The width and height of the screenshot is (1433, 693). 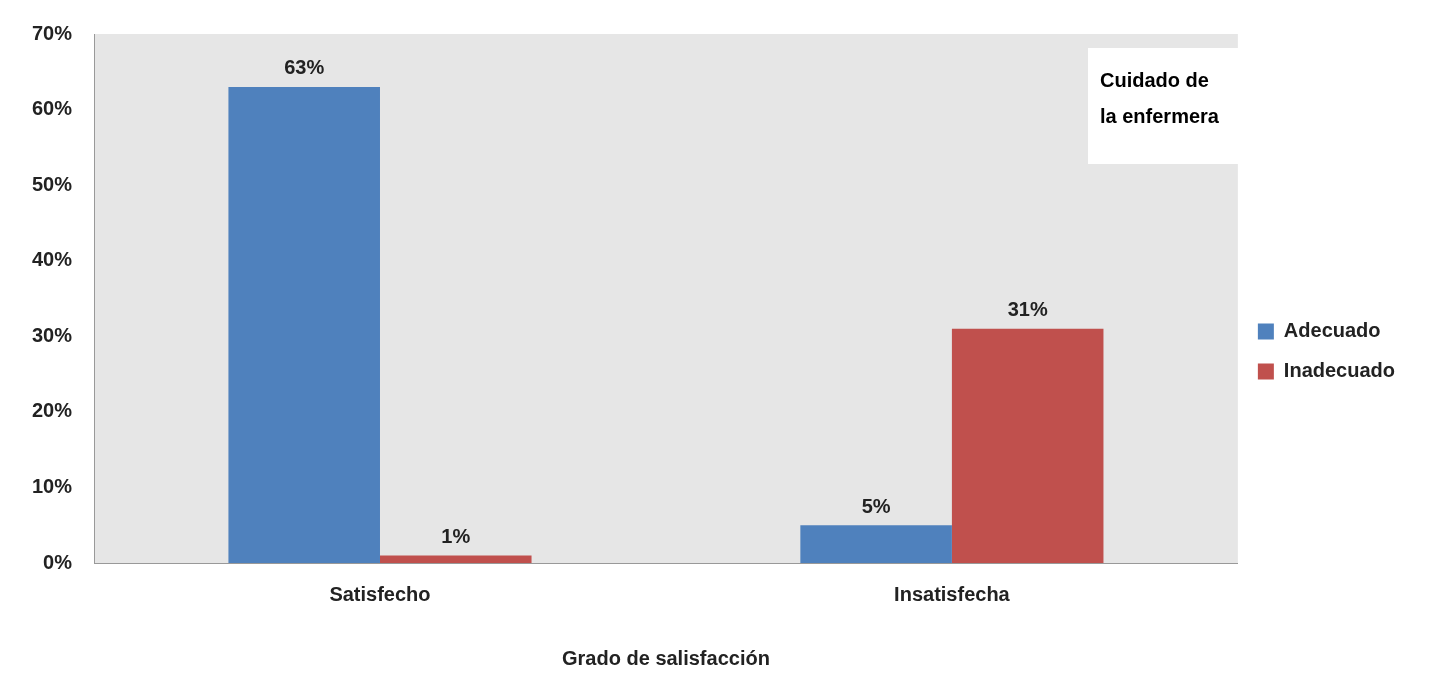 I want to click on x-tick-label: Insatisfecha, so click(x=952, y=593).